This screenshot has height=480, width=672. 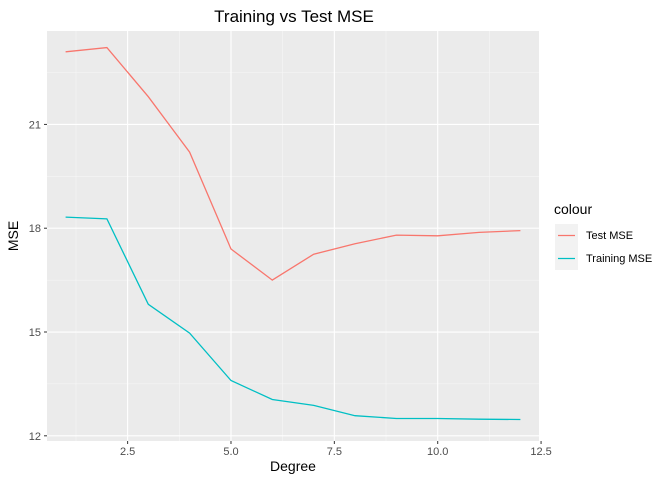 I want to click on legend: colour Test MSE Training MSE, so click(x=603, y=235).